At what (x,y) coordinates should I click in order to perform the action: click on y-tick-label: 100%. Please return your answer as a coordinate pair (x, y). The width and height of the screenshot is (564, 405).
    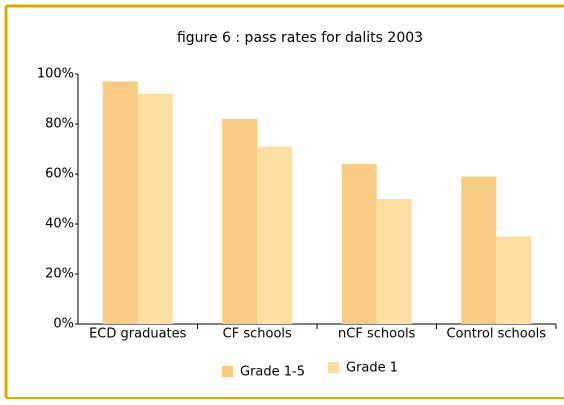
    Looking at the image, I should click on (55, 74).